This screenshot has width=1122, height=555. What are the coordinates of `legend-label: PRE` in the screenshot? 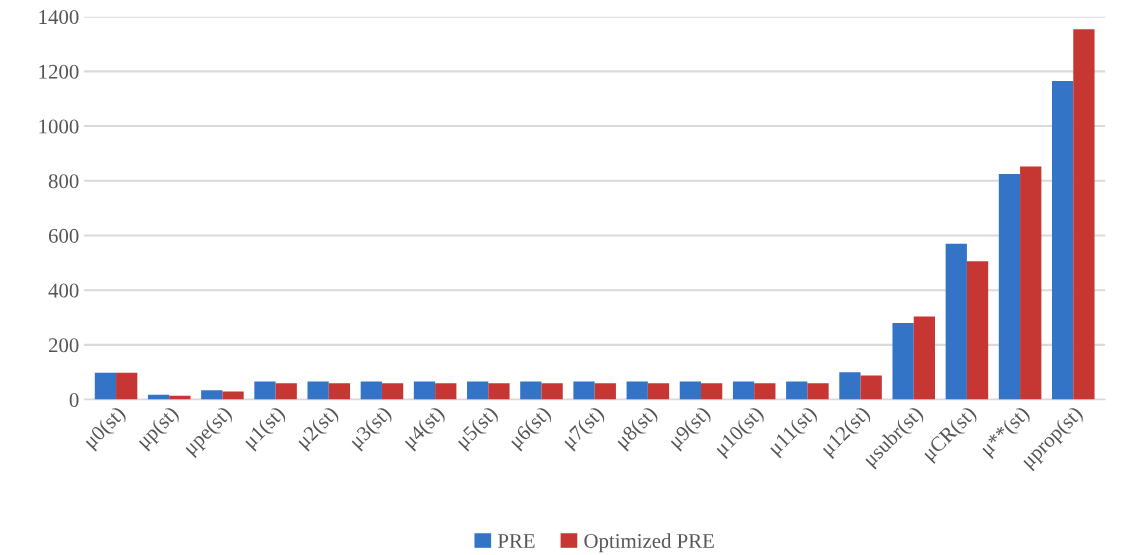 It's located at (516, 541).